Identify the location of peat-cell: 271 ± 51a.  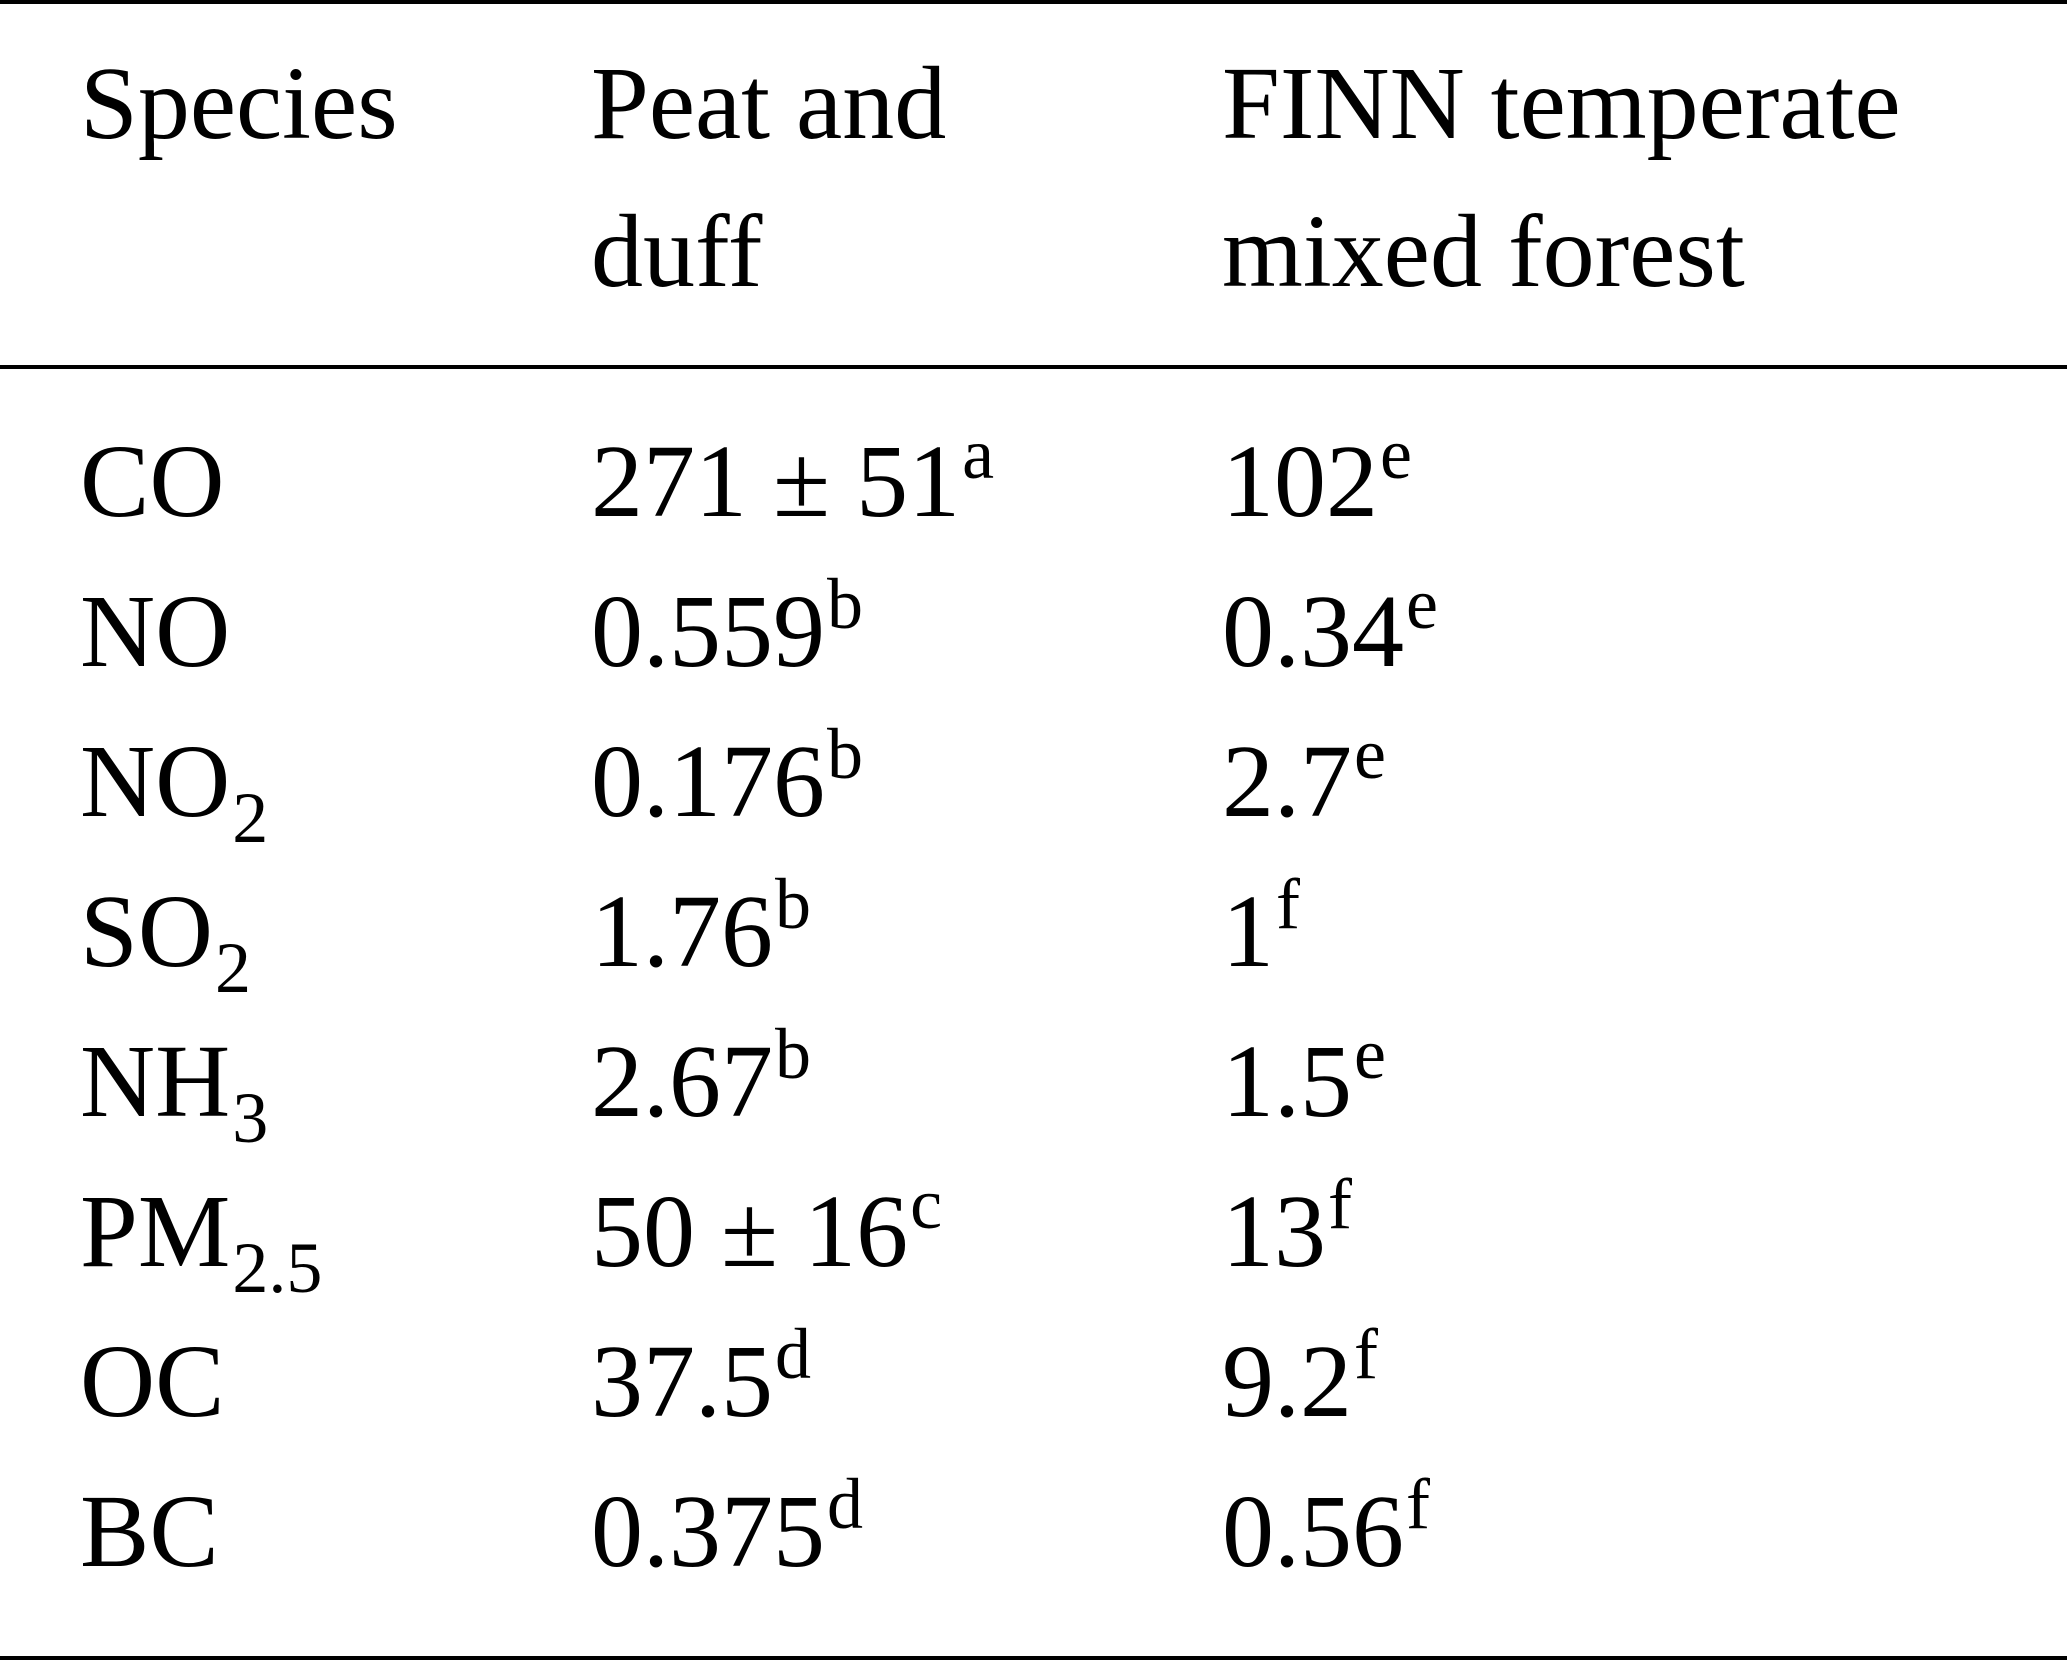
(793, 476).